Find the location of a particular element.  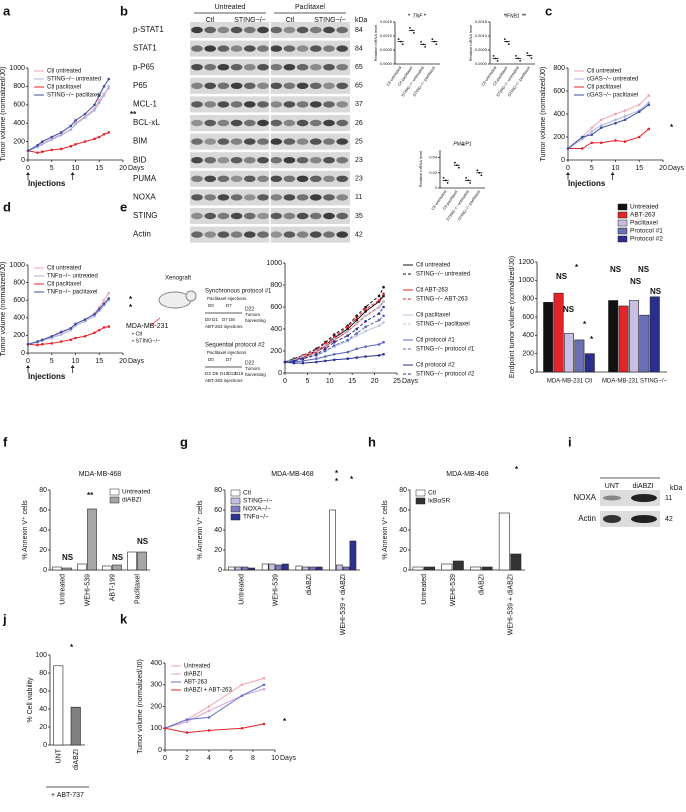

panel-label: d is located at coordinates (7, 206).